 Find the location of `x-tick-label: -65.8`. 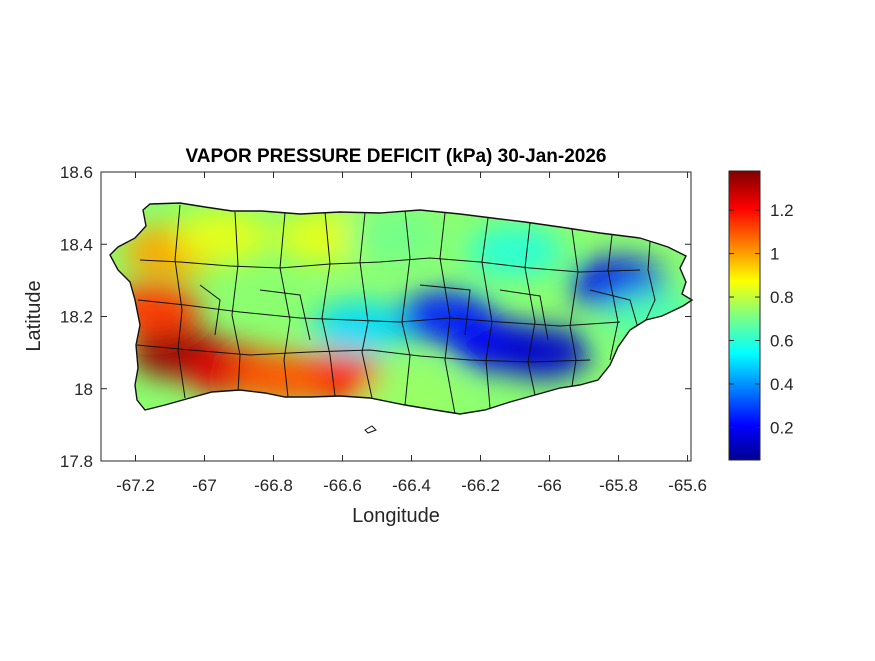

x-tick-label: -65.8 is located at coordinates (618, 485).